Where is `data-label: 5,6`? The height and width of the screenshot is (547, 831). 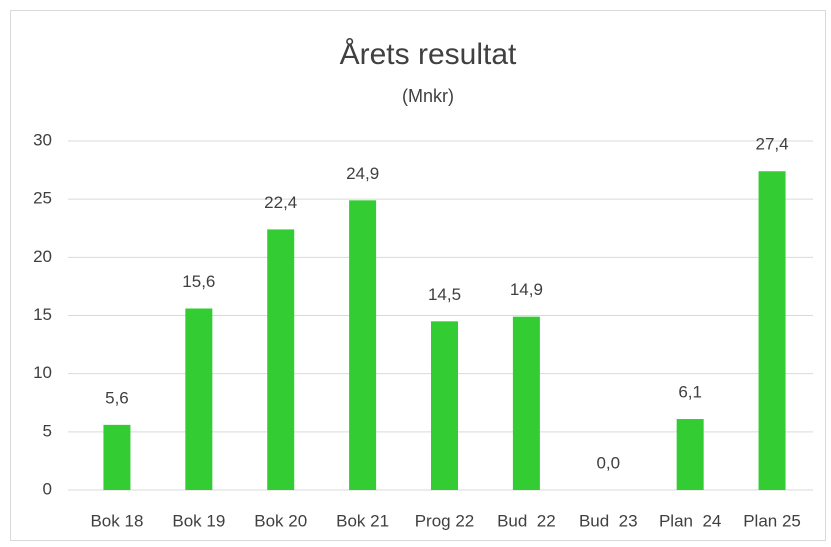
data-label: 5,6 is located at coordinates (117, 397).